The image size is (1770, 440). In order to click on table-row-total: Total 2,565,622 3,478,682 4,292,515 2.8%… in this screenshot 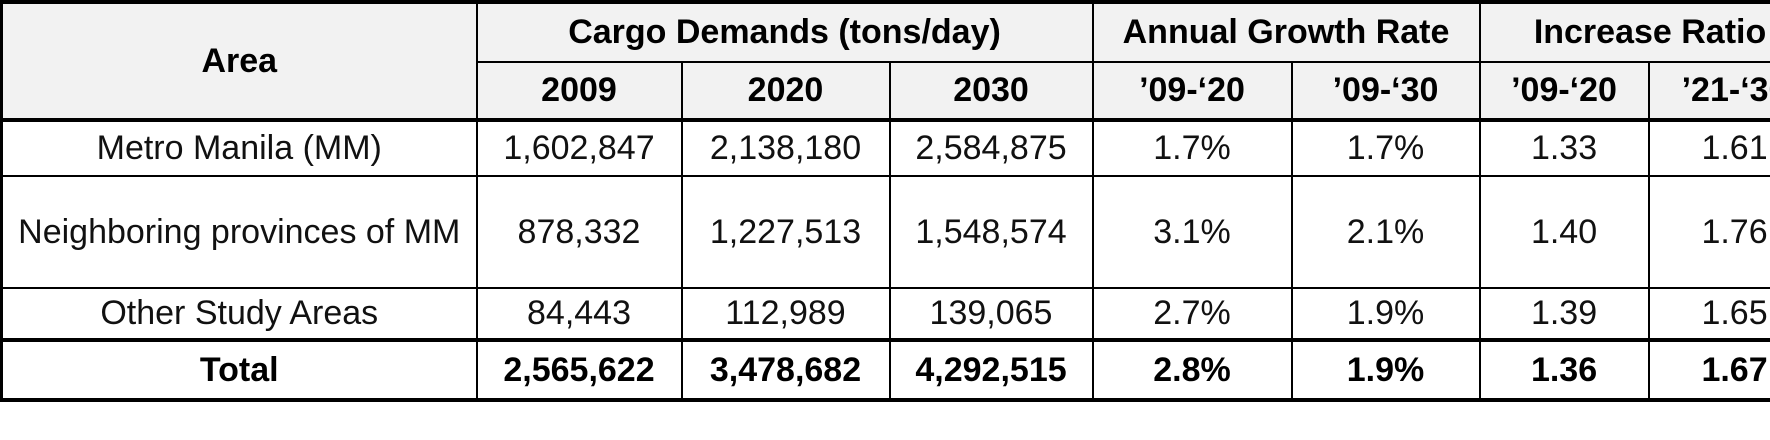, I will do `click(885, 369)`.